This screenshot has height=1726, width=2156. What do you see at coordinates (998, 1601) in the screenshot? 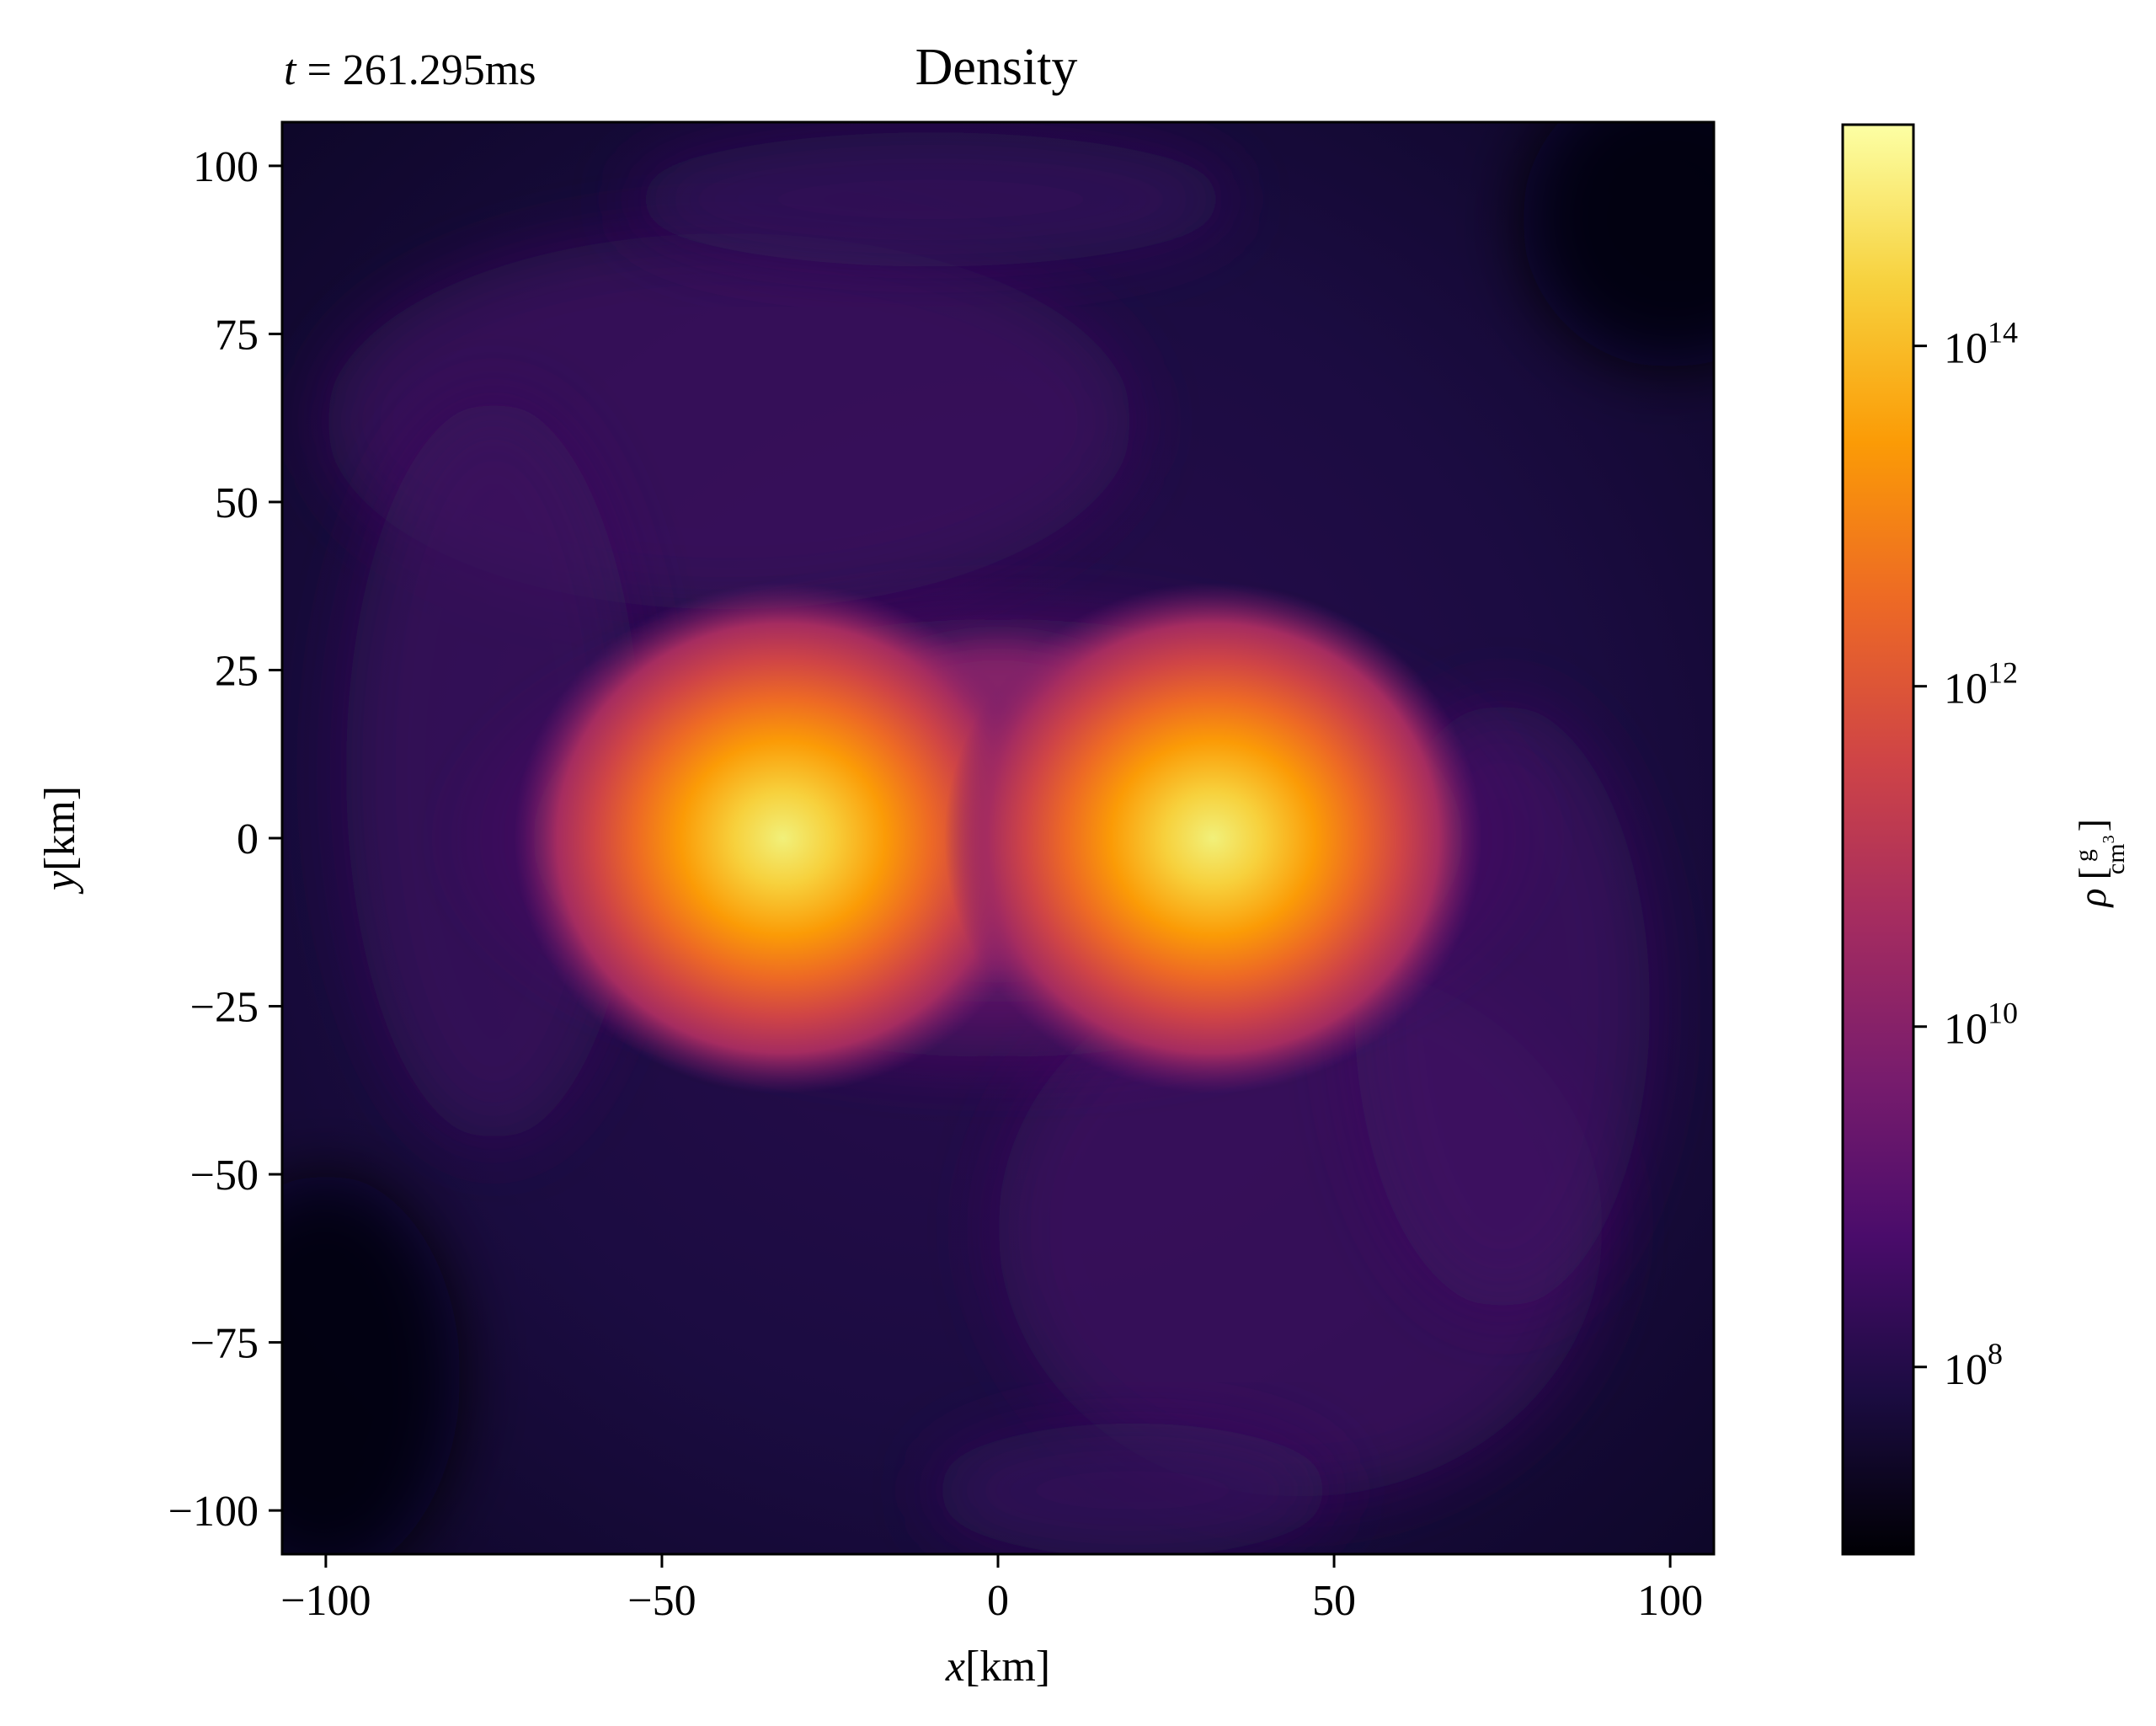
I see `x-tick-label: 0` at bounding box center [998, 1601].